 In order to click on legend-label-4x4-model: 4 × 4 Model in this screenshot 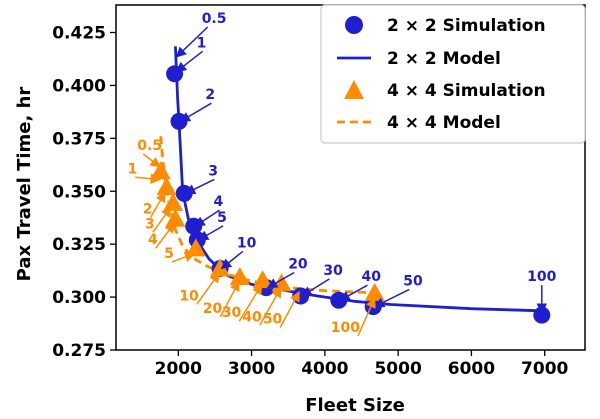, I will do `click(444, 123)`.